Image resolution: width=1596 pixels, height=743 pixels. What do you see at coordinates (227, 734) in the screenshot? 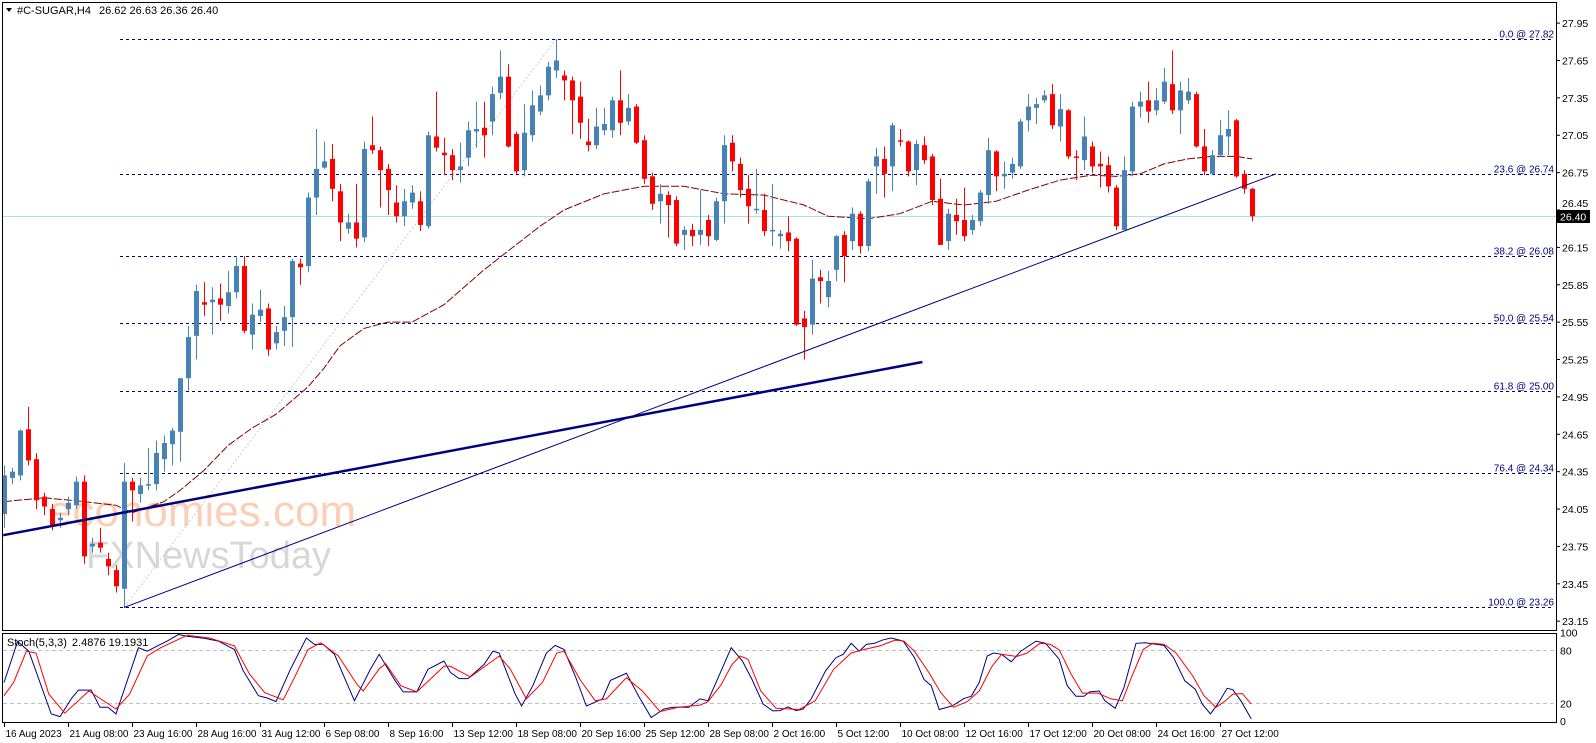
I see `time-tick-label: 28 Aug 16:00` at bounding box center [227, 734].